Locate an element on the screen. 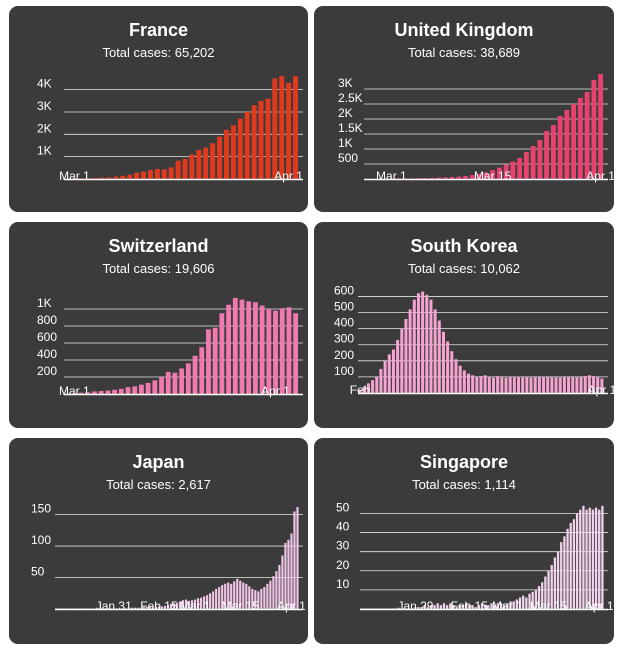  y-tick-label: 2.5K is located at coordinates (350, 98).